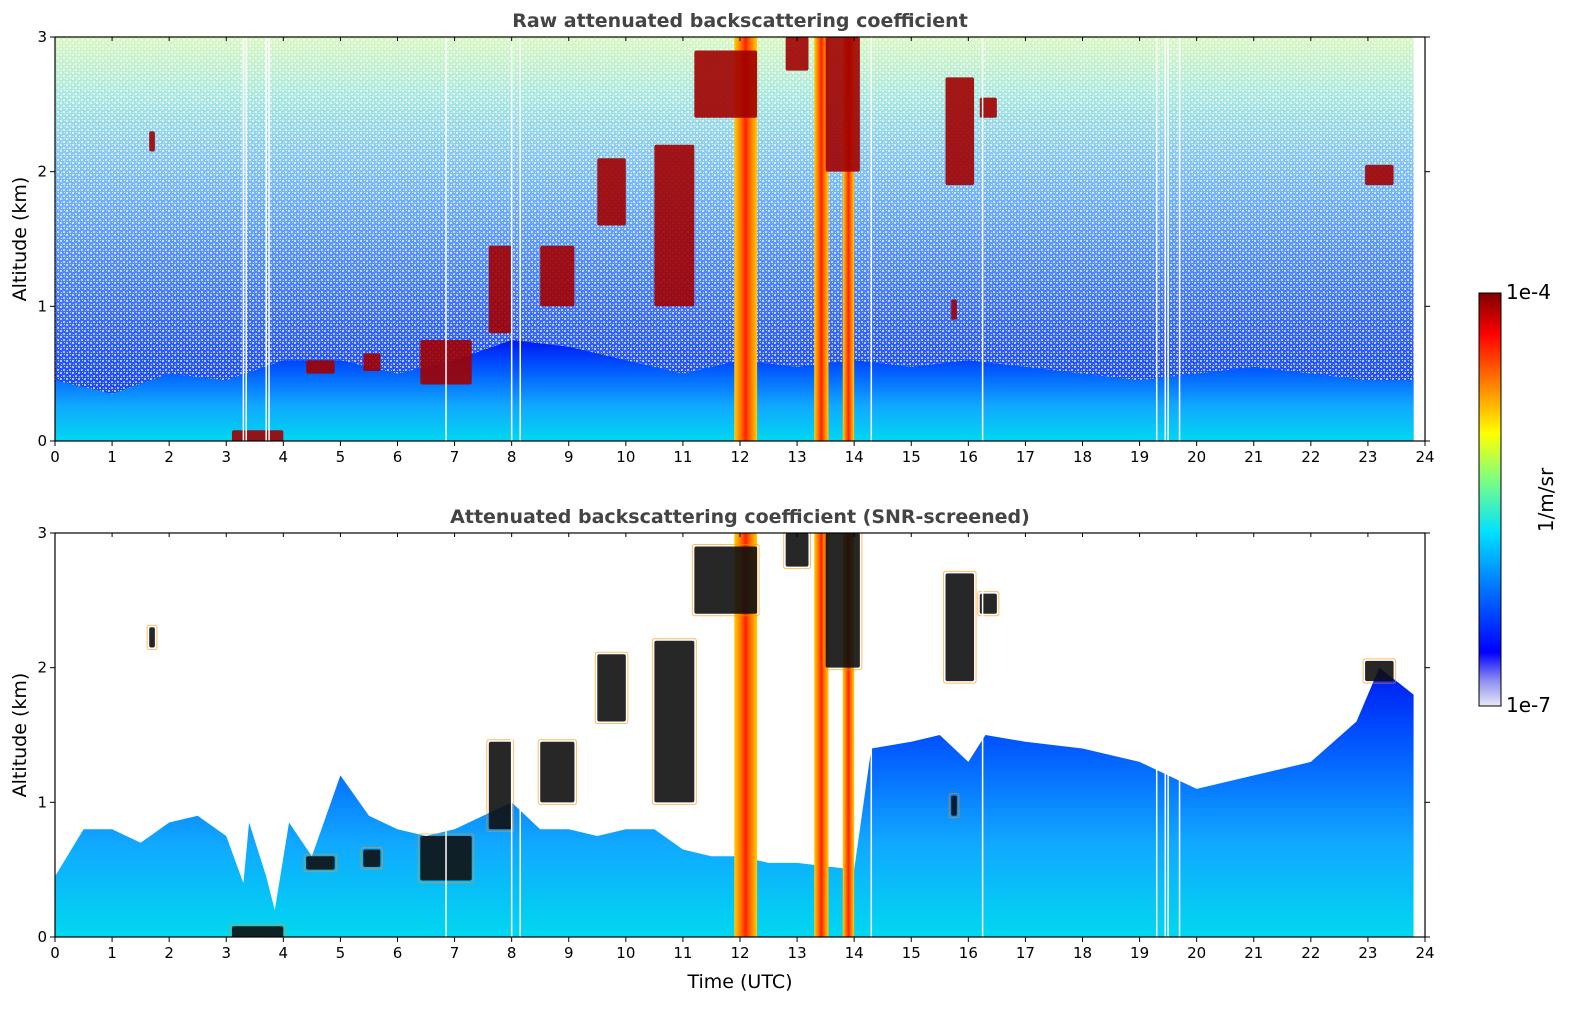 The height and width of the screenshot is (1020, 1595). I want to click on y-tick-label: 2, so click(42, 668).